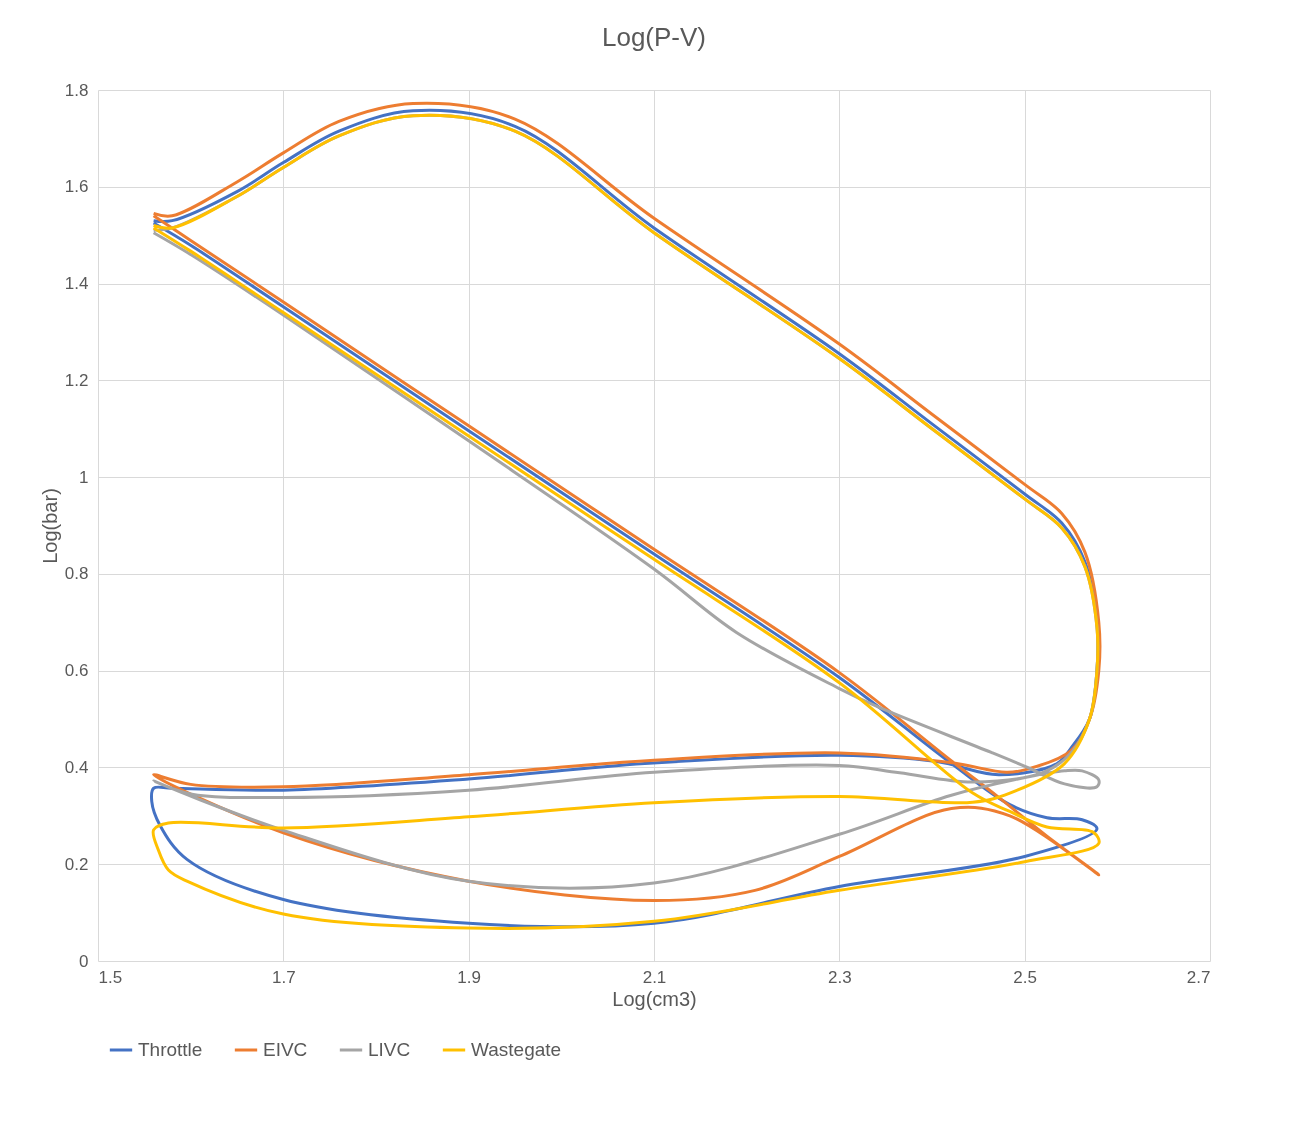 The width and height of the screenshot is (1290, 1133). Describe the element at coordinates (1025, 977) in the screenshot. I see `x-tick-label: 2.5` at that location.